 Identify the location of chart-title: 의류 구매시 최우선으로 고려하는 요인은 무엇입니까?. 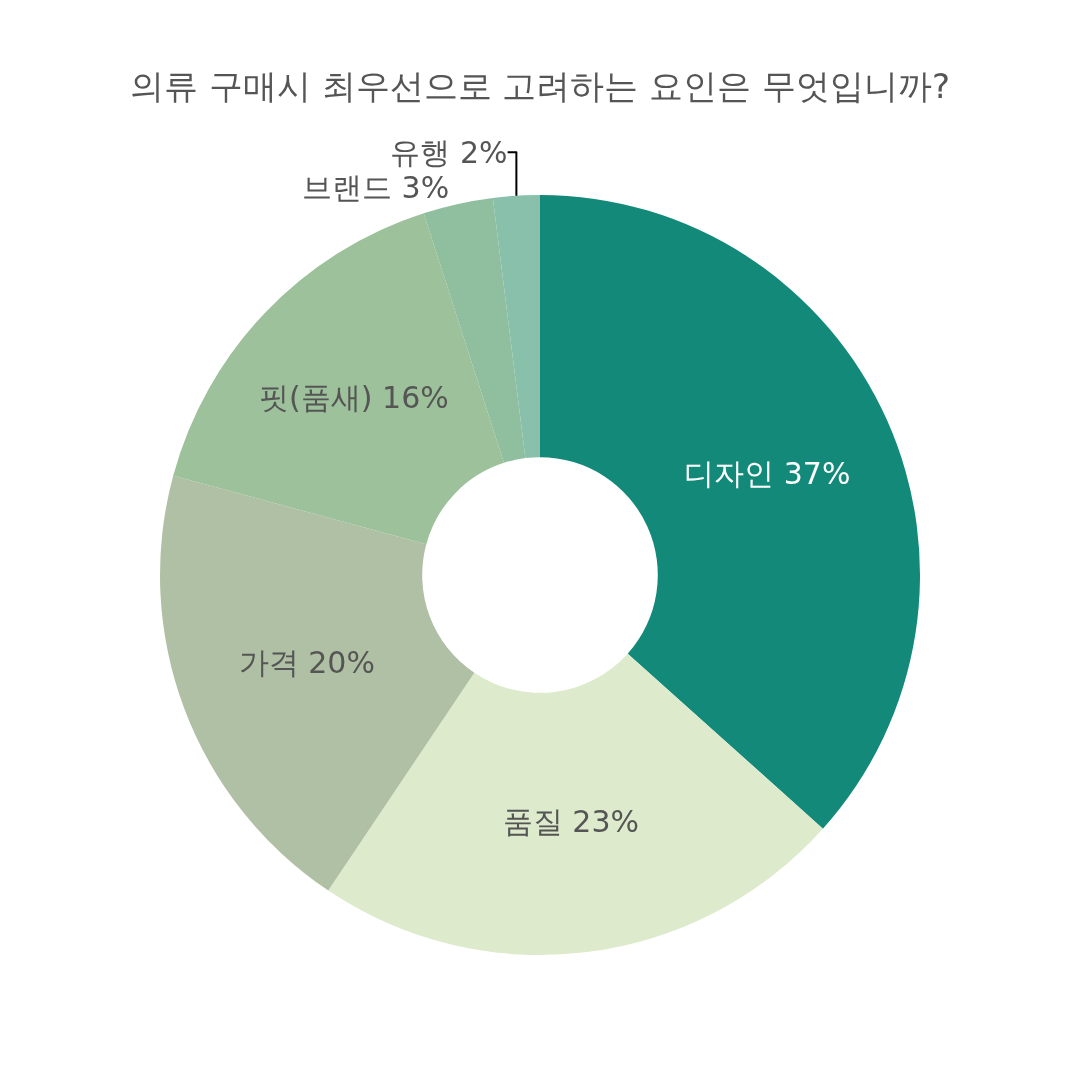
(540, 86).